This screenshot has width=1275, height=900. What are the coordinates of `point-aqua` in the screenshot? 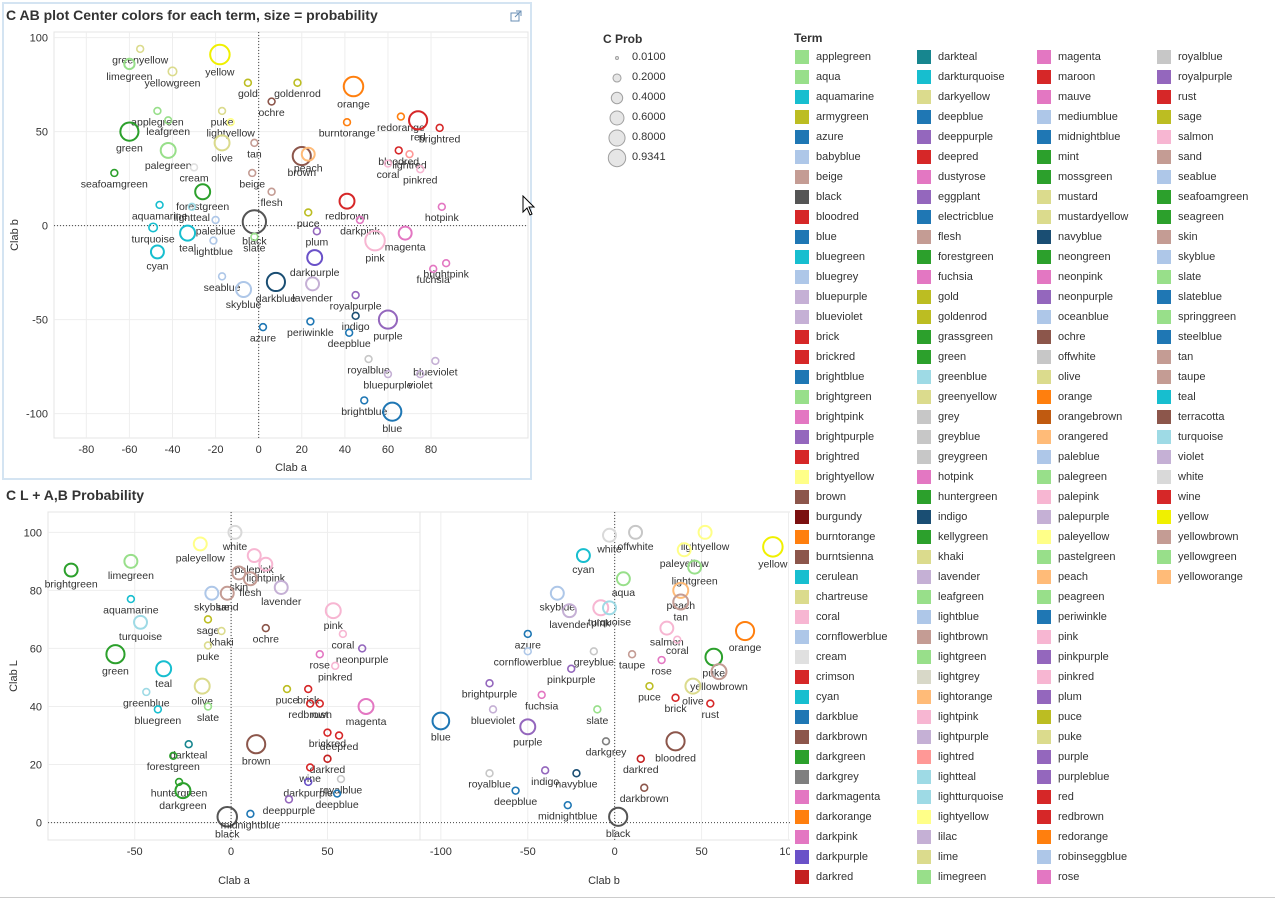 It's located at (623, 579).